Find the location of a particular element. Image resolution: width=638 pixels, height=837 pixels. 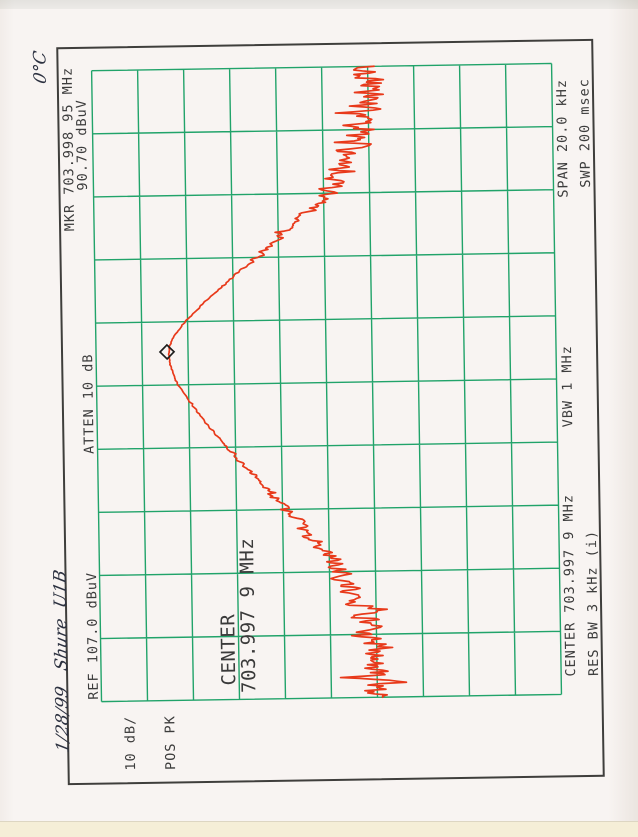

label-scale-per-div: 10 dB/ is located at coordinates (131, 743).